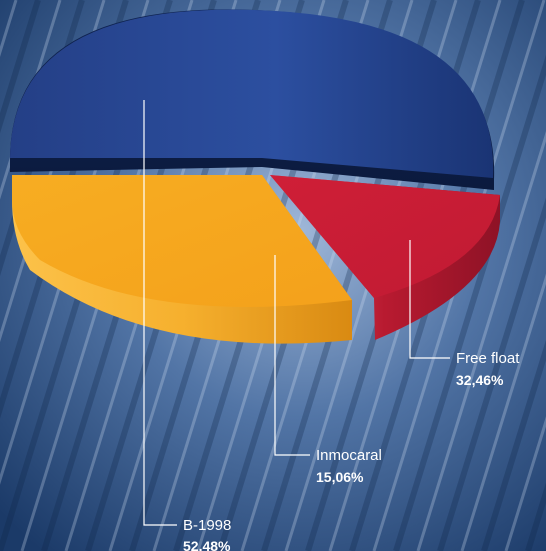 The image size is (546, 551). I want to click on label-inmocaral-value: 15,06%, so click(340, 477).